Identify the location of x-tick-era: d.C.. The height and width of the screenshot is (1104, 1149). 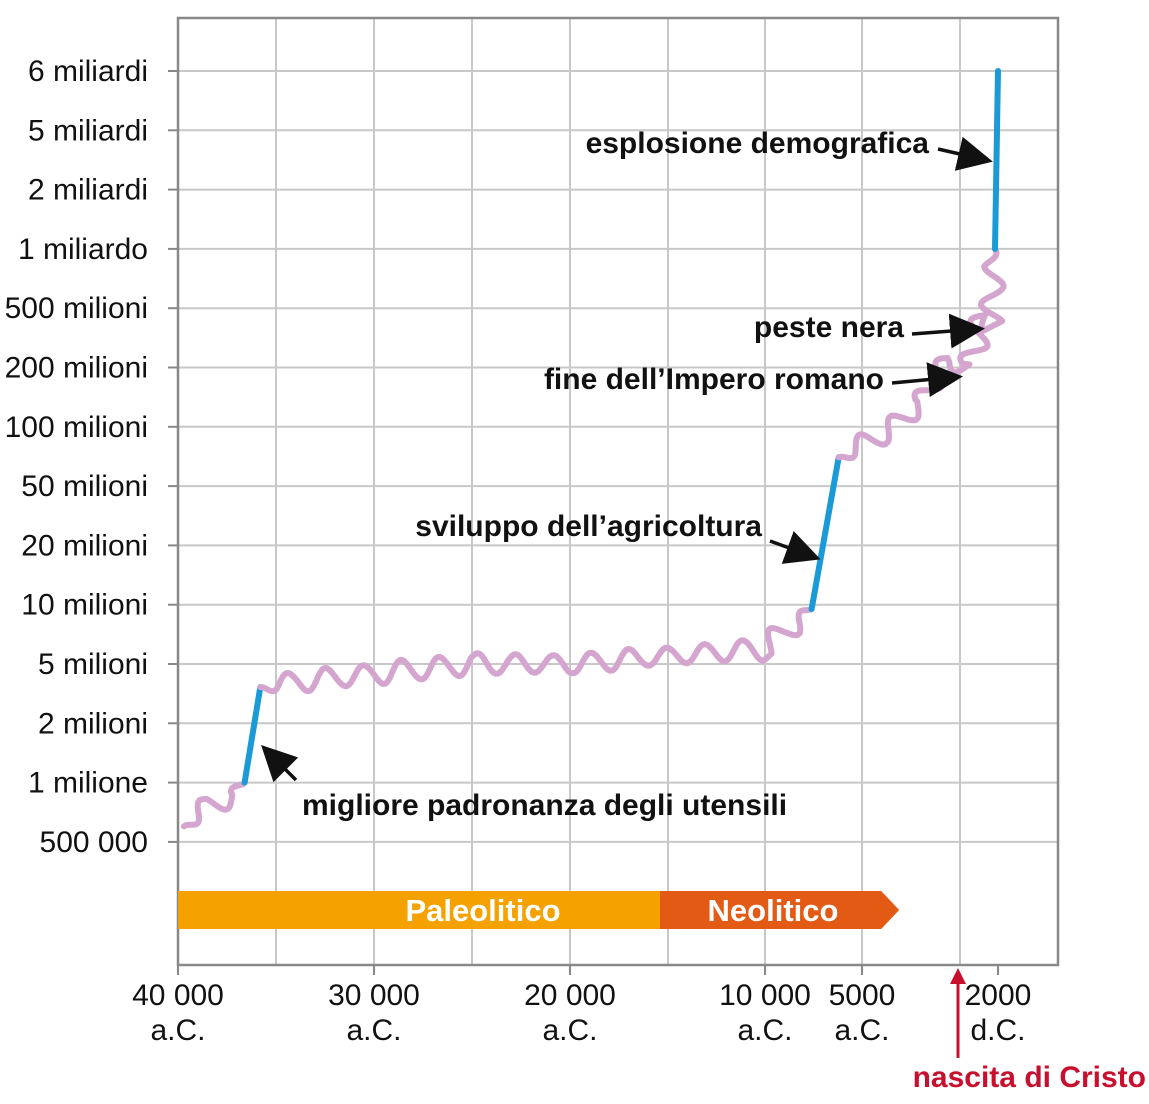
(997, 1030).